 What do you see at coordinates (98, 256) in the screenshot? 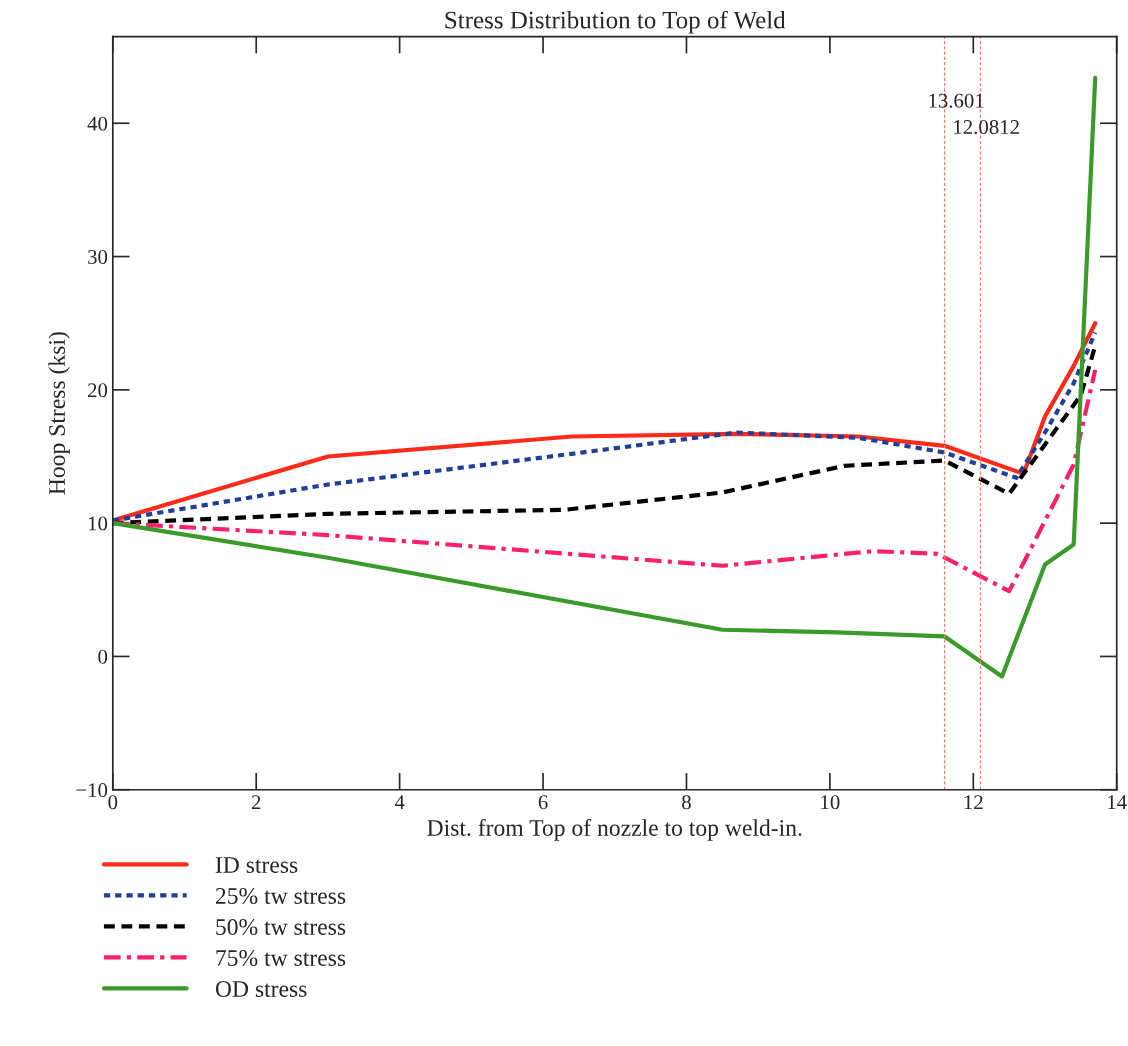
I see `y-tick-label: 30` at bounding box center [98, 256].